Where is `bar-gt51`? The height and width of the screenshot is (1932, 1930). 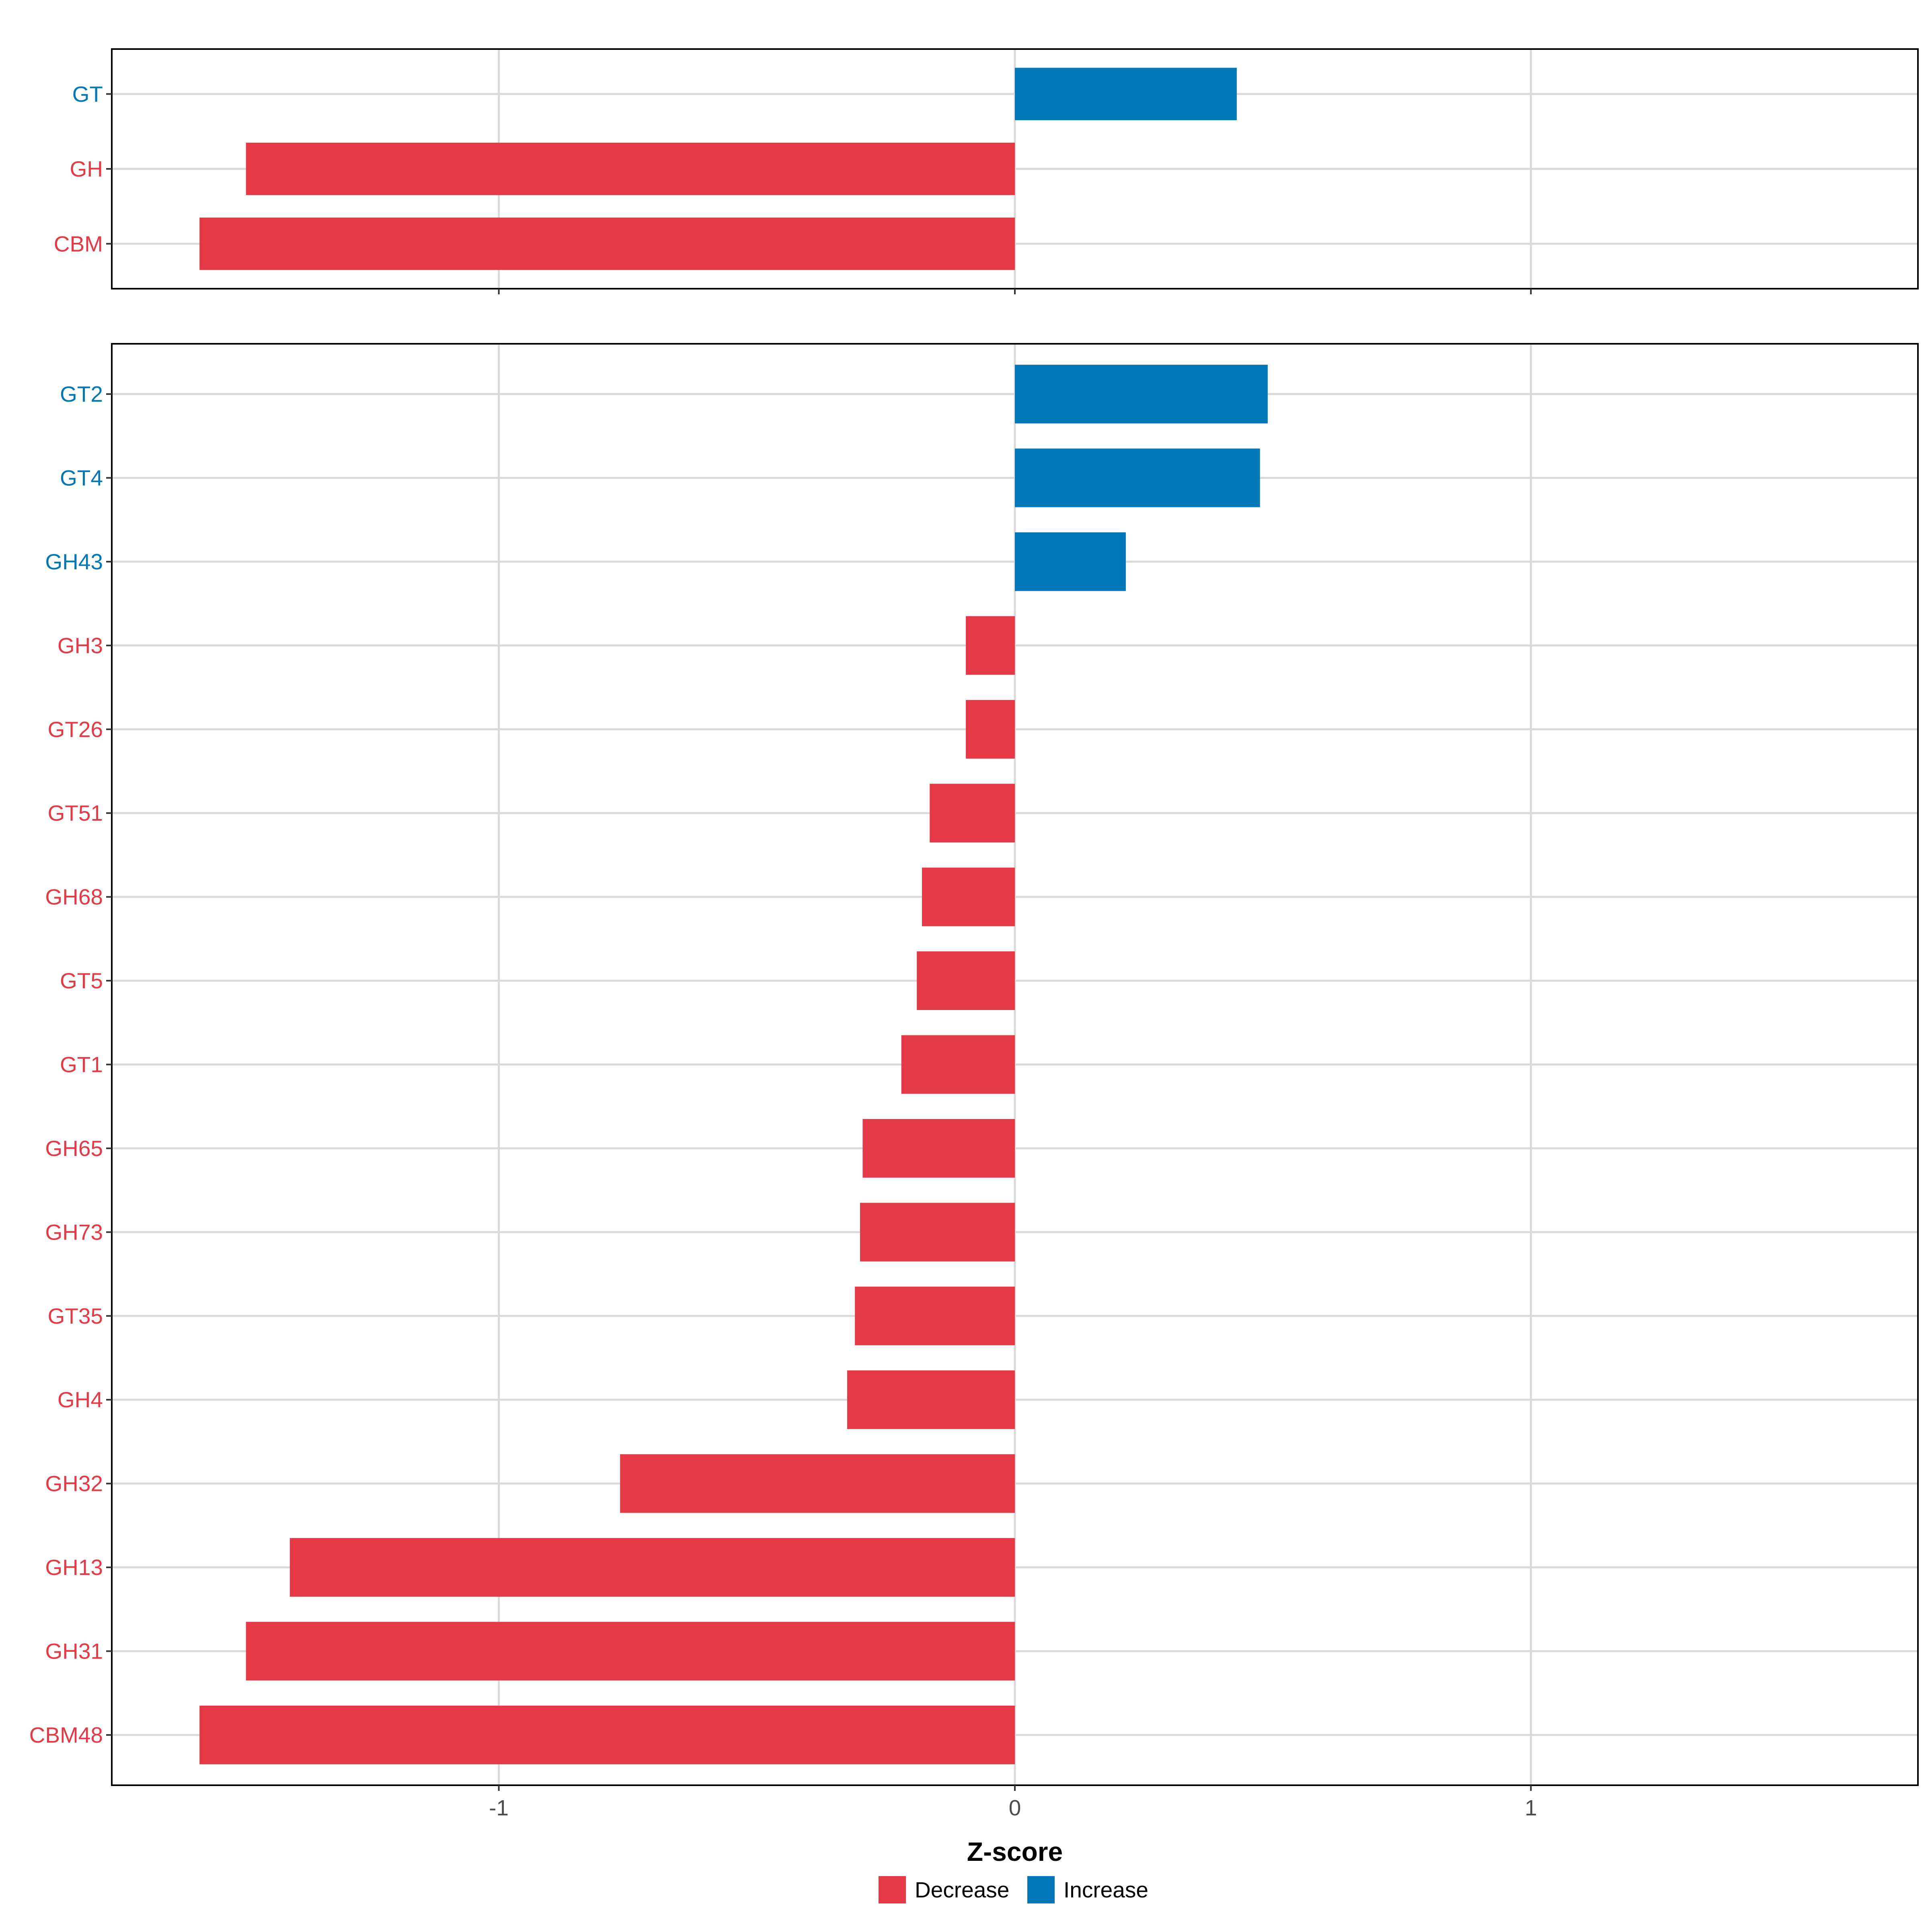
bar-gt51 is located at coordinates (972, 813).